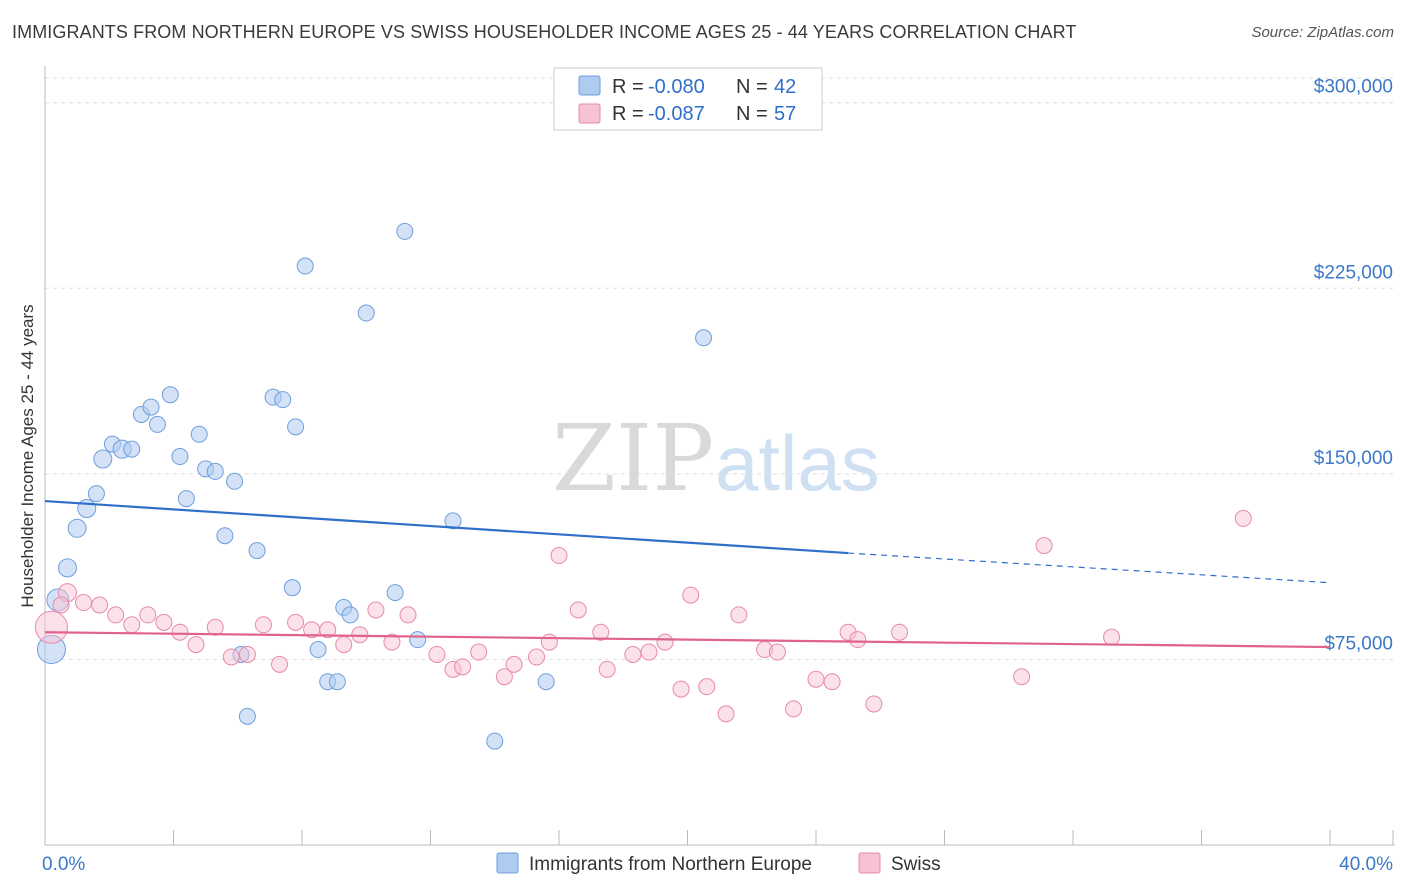 The height and width of the screenshot is (892, 1406). What do you see at coordinates (1353, 366) in the screenshot?
I see `y-tick-labels: $75,000 $150,000 $225,000 $300,000` at bounding box center [1353, 366].